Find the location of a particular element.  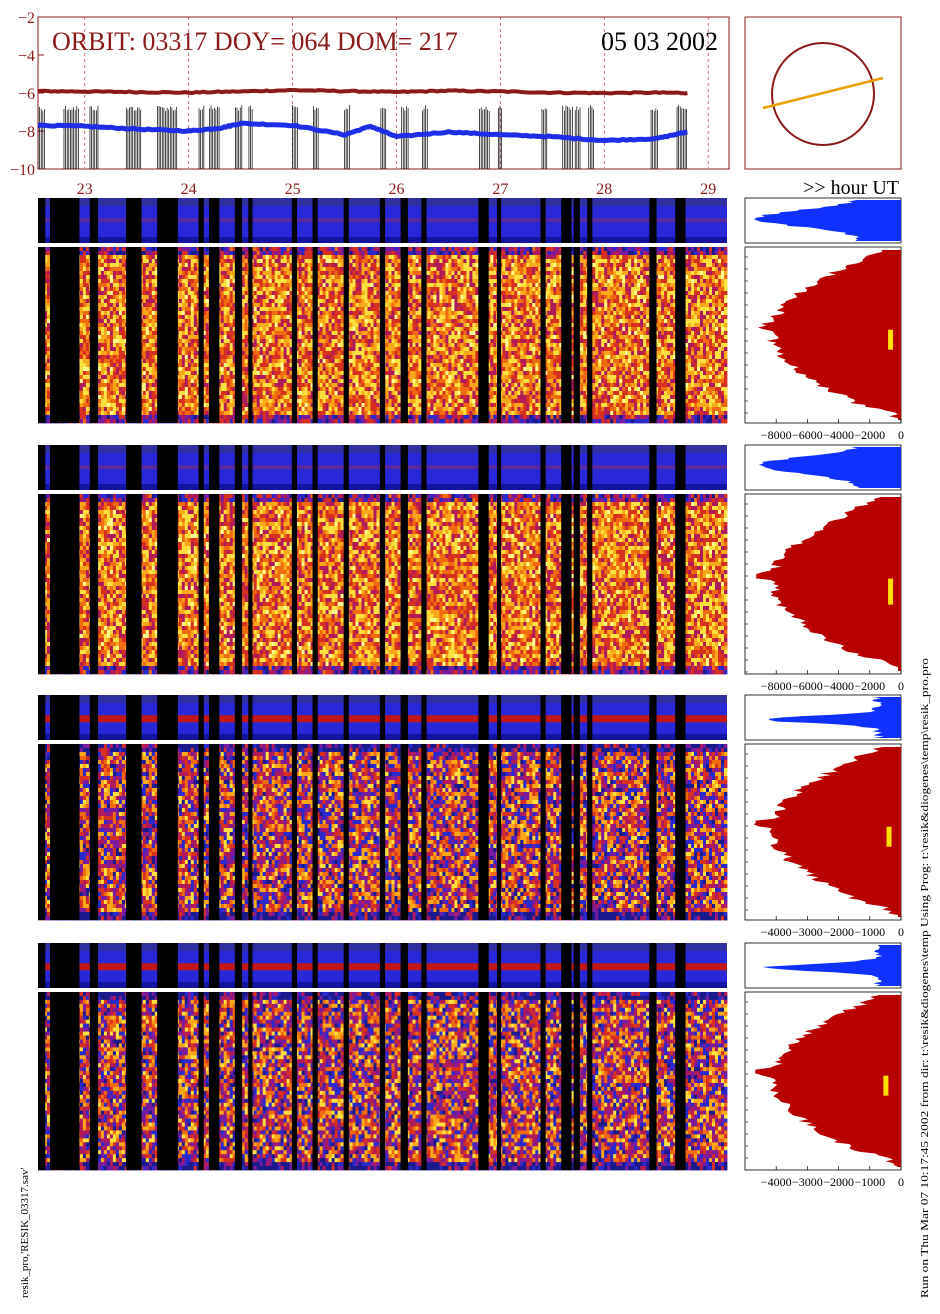

profile-x-tick-label: 0 is located at coordinates (901, 435).